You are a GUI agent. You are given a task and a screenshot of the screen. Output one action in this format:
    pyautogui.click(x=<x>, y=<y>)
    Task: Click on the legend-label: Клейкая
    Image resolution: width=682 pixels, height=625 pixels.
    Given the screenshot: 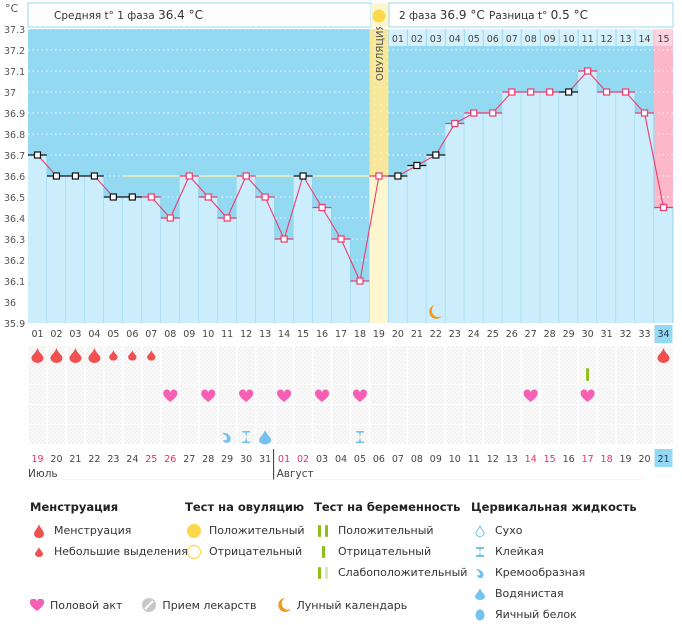 What is the action you would take?
    pyautogui.click(x=519, y=551)
    